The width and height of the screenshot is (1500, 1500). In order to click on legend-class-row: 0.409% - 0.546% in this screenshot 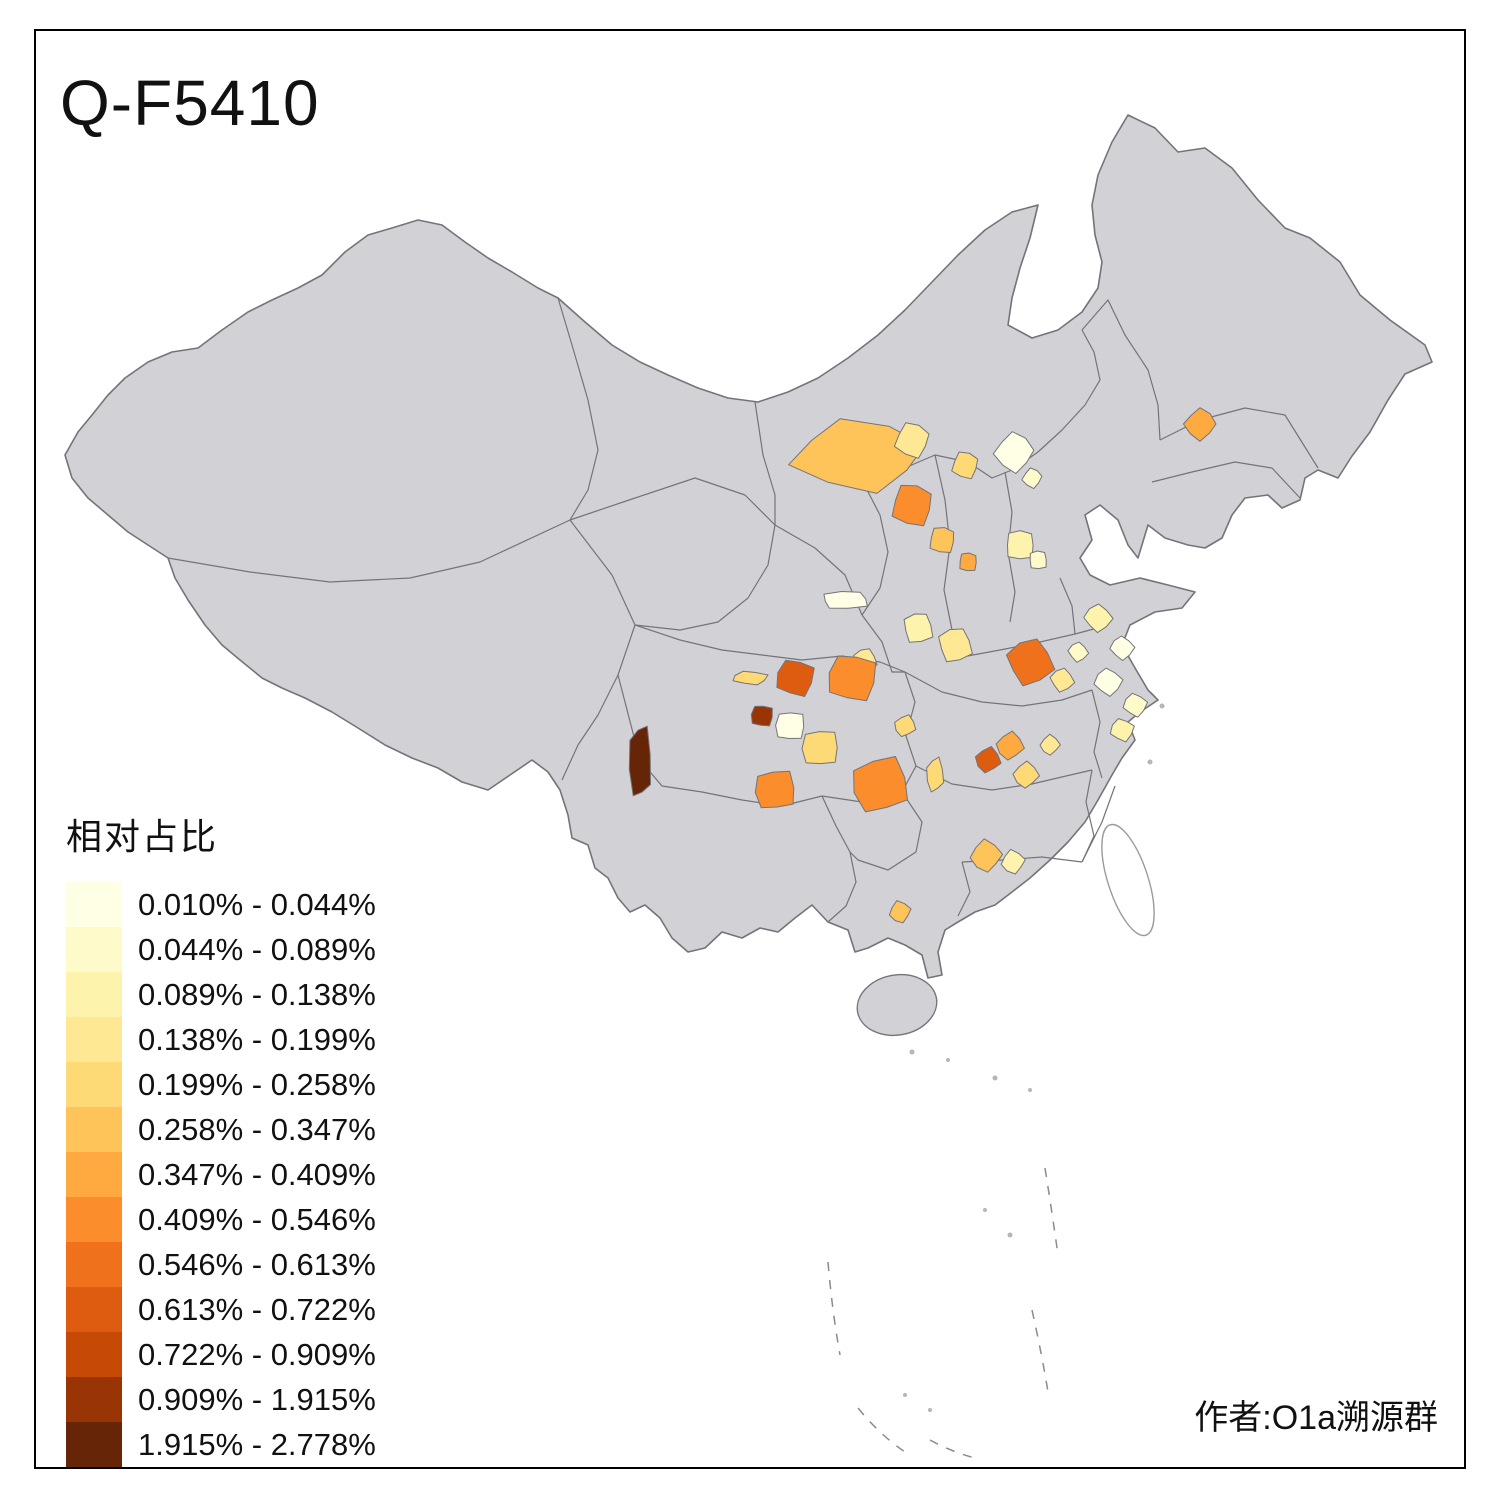, I will do `click(221, 1219)`.